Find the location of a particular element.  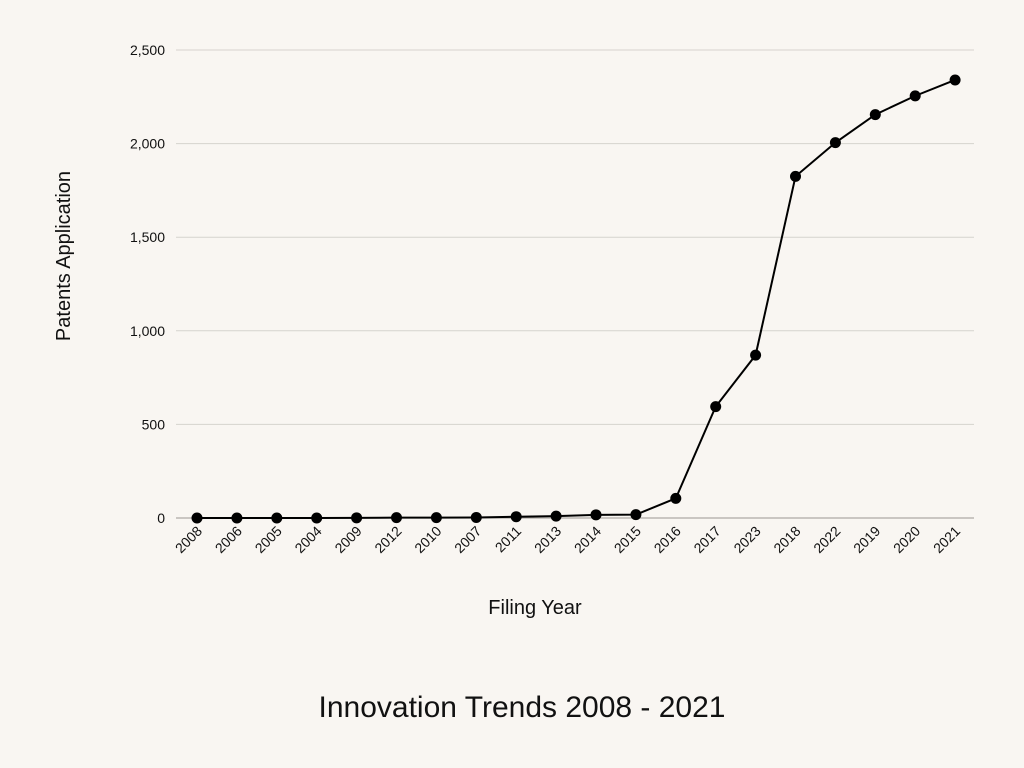

x-tick-label: 2007 is located at coordinates (467, 539).